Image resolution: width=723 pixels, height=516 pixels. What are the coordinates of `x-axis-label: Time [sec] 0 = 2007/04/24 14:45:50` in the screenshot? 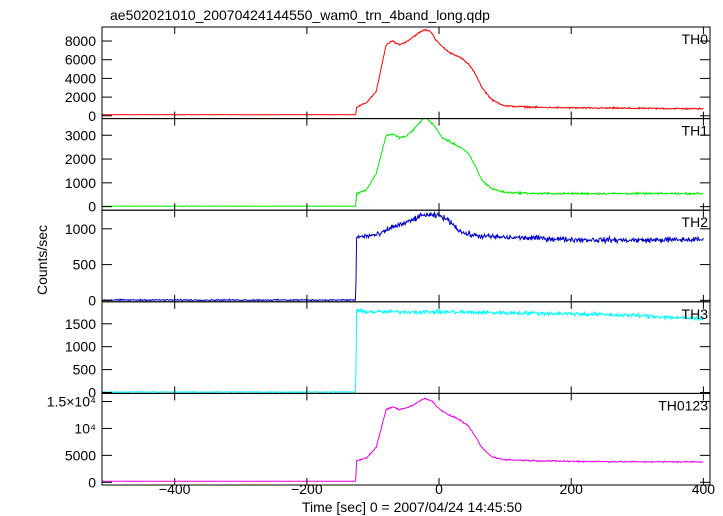 It's located at (412, 507).